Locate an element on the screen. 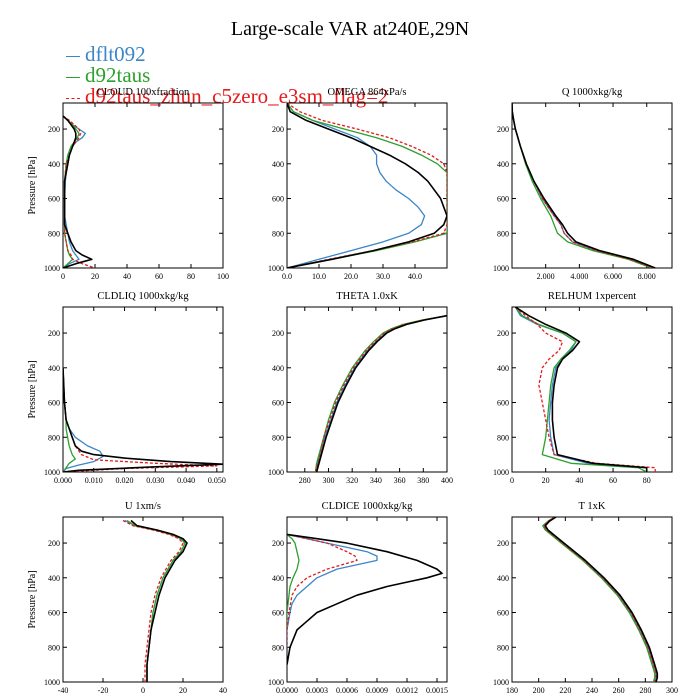 The height and width of the screenshot is (700, 700). panel-title: Q 1000xkg/kg is located at coordinates (592, 92).